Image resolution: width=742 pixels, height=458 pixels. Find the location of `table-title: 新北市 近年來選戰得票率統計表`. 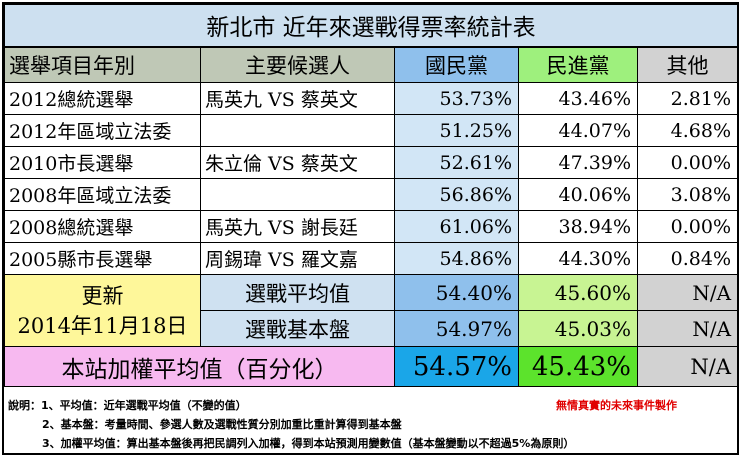

table-title: 新北市 近年來選戰得票率統計表 is located at coordinates (371, 26).